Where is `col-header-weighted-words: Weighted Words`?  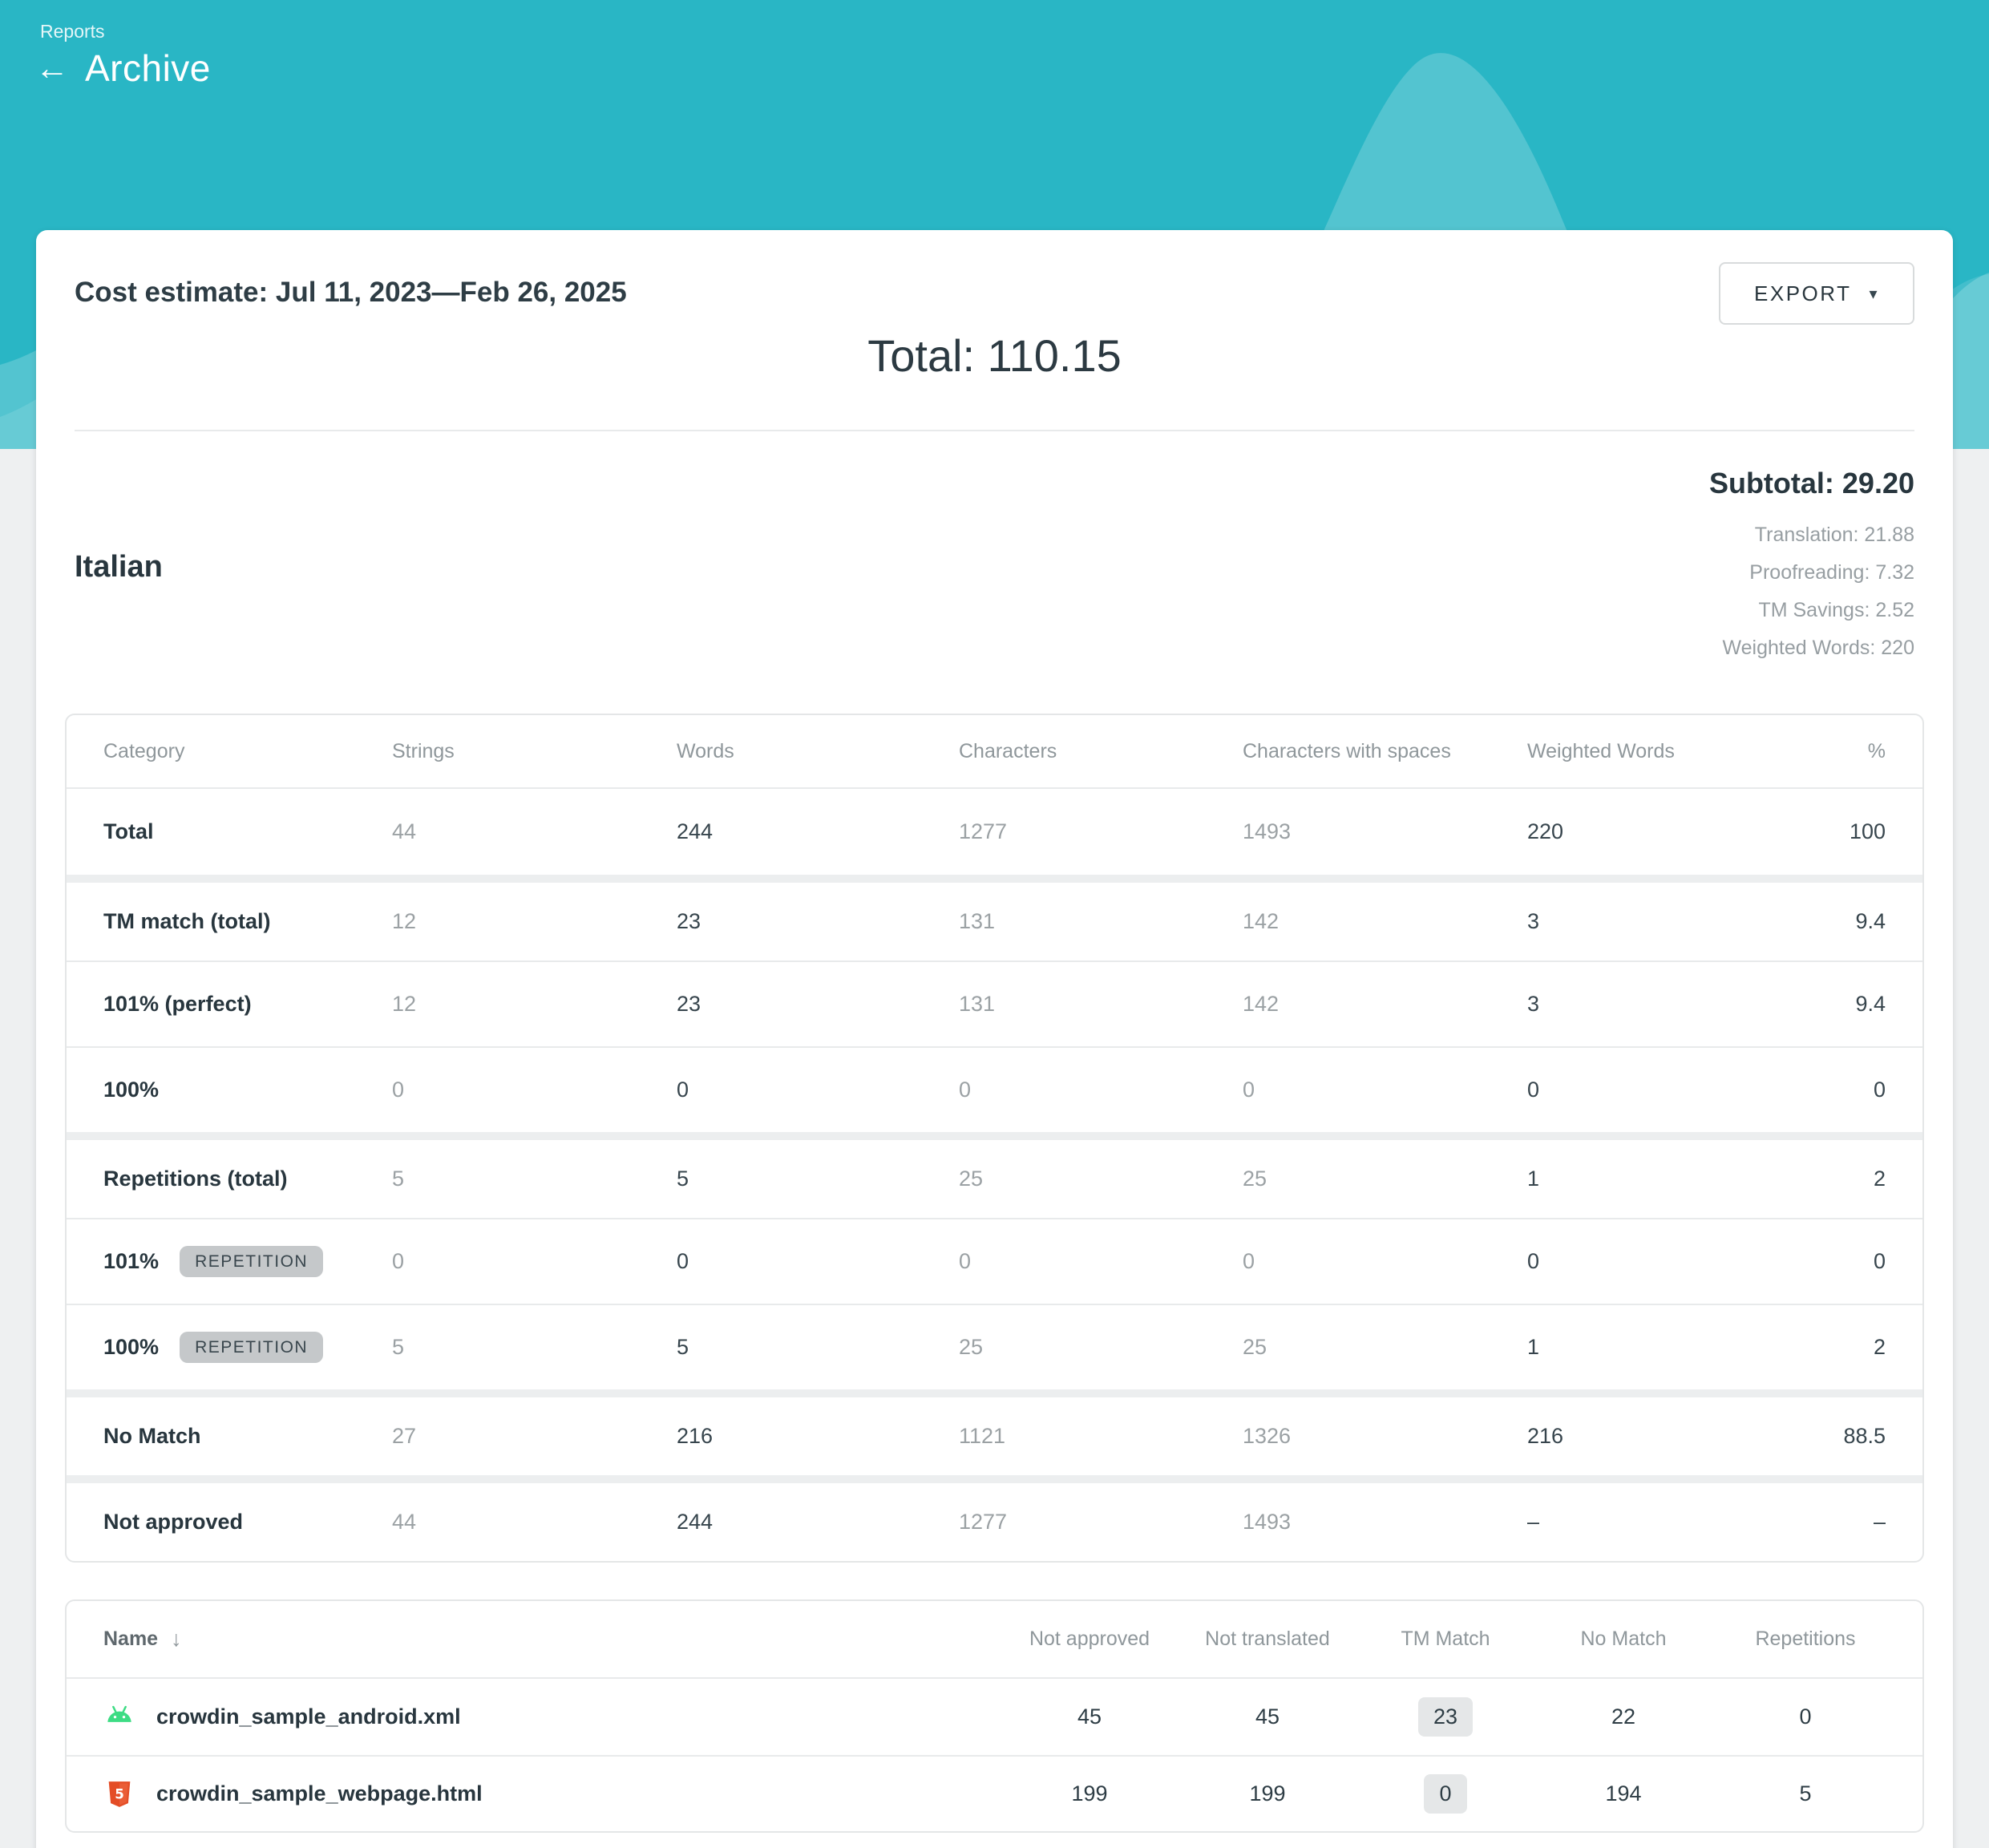
col-header-weighted-words: Weighted Words is located at coordinates (1601, 750).